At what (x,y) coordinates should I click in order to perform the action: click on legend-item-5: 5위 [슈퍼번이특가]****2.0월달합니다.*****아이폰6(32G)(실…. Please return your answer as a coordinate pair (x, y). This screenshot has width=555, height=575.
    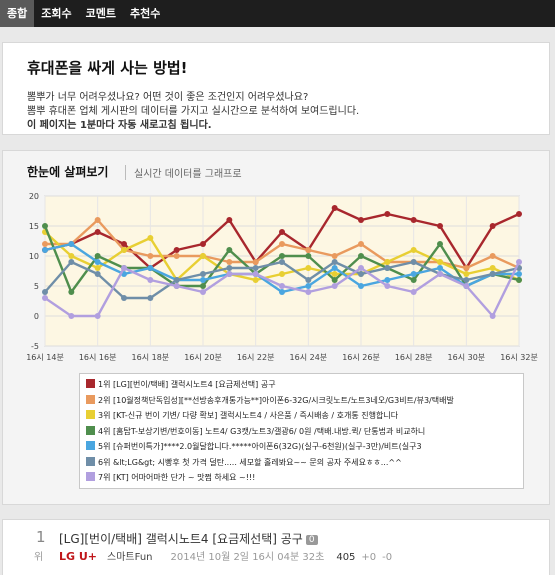
    Looking at the image, I should click on (302, 446).